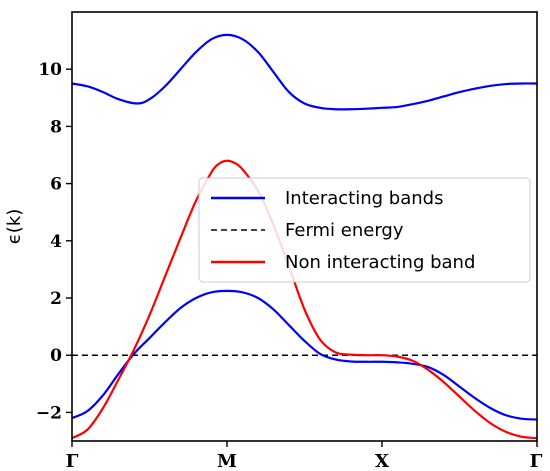 The image size is (550, 471). What do you see at coordinates (380, 262) in the screenshot?
I see `legend-label-2: Non interacting band` at bounding box center [380, 262].